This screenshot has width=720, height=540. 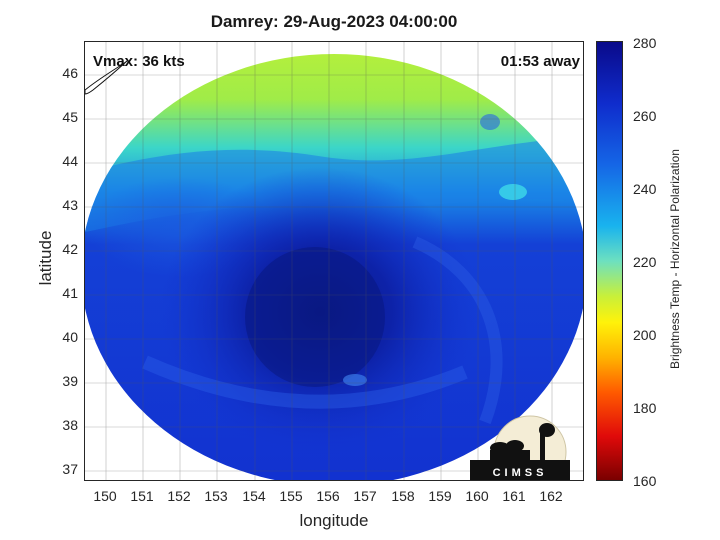 What do you see at coordinates (477, 496) in the screenshot?
I see `x-tick-label: 160` at bounding box center [477, 496].